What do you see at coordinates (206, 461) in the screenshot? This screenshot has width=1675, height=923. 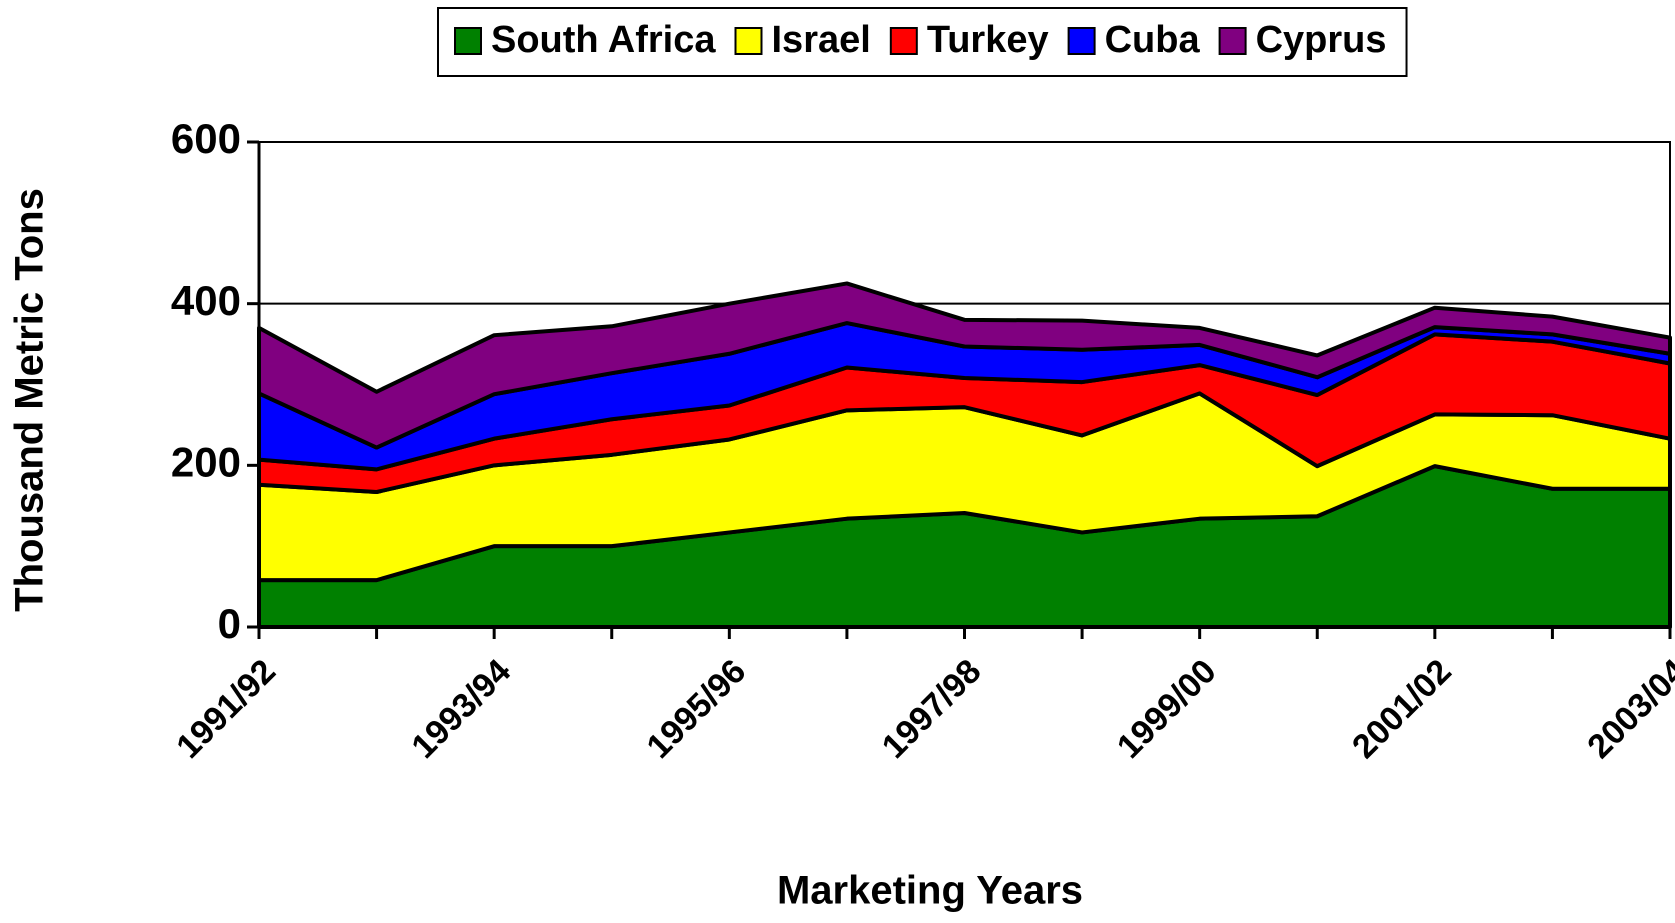 I see `y-tick-label: 200` at bounding box center [206, 461].